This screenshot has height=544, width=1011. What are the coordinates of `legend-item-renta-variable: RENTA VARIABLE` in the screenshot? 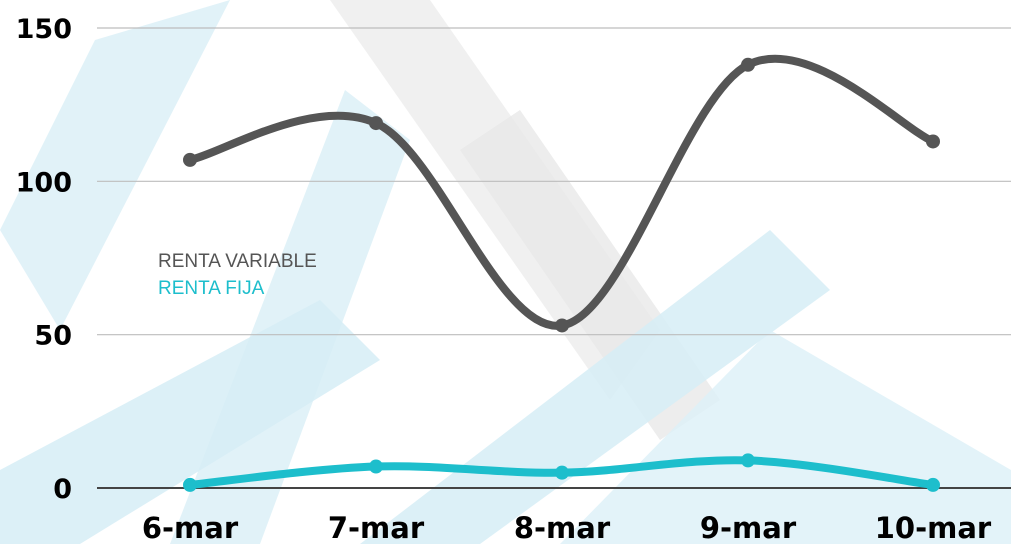 It's located at (237, 261).